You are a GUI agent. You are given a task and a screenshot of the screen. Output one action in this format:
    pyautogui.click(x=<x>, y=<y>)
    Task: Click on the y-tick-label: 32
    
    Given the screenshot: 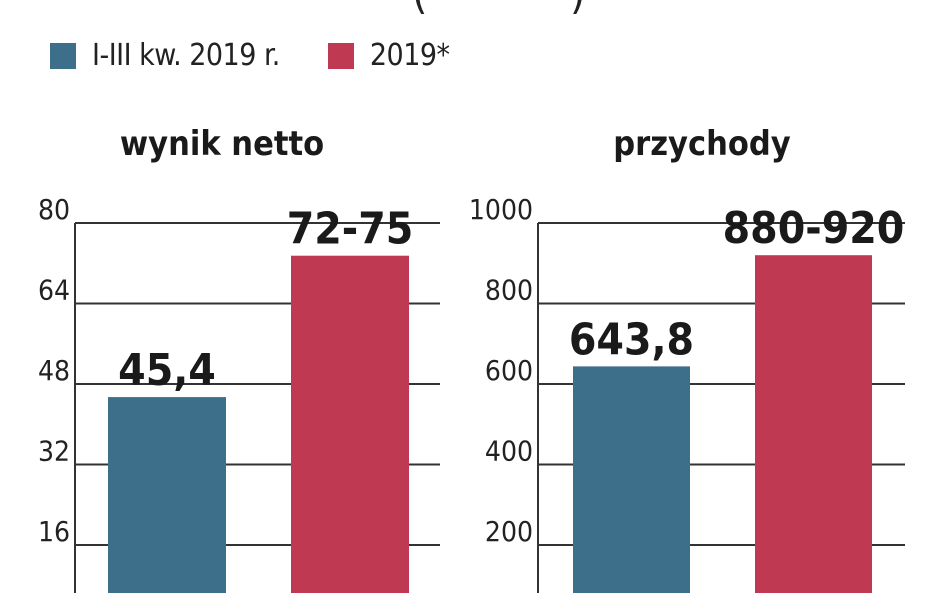 What is the action you would take?
    pyautogui.click(x=54, y=451)
    